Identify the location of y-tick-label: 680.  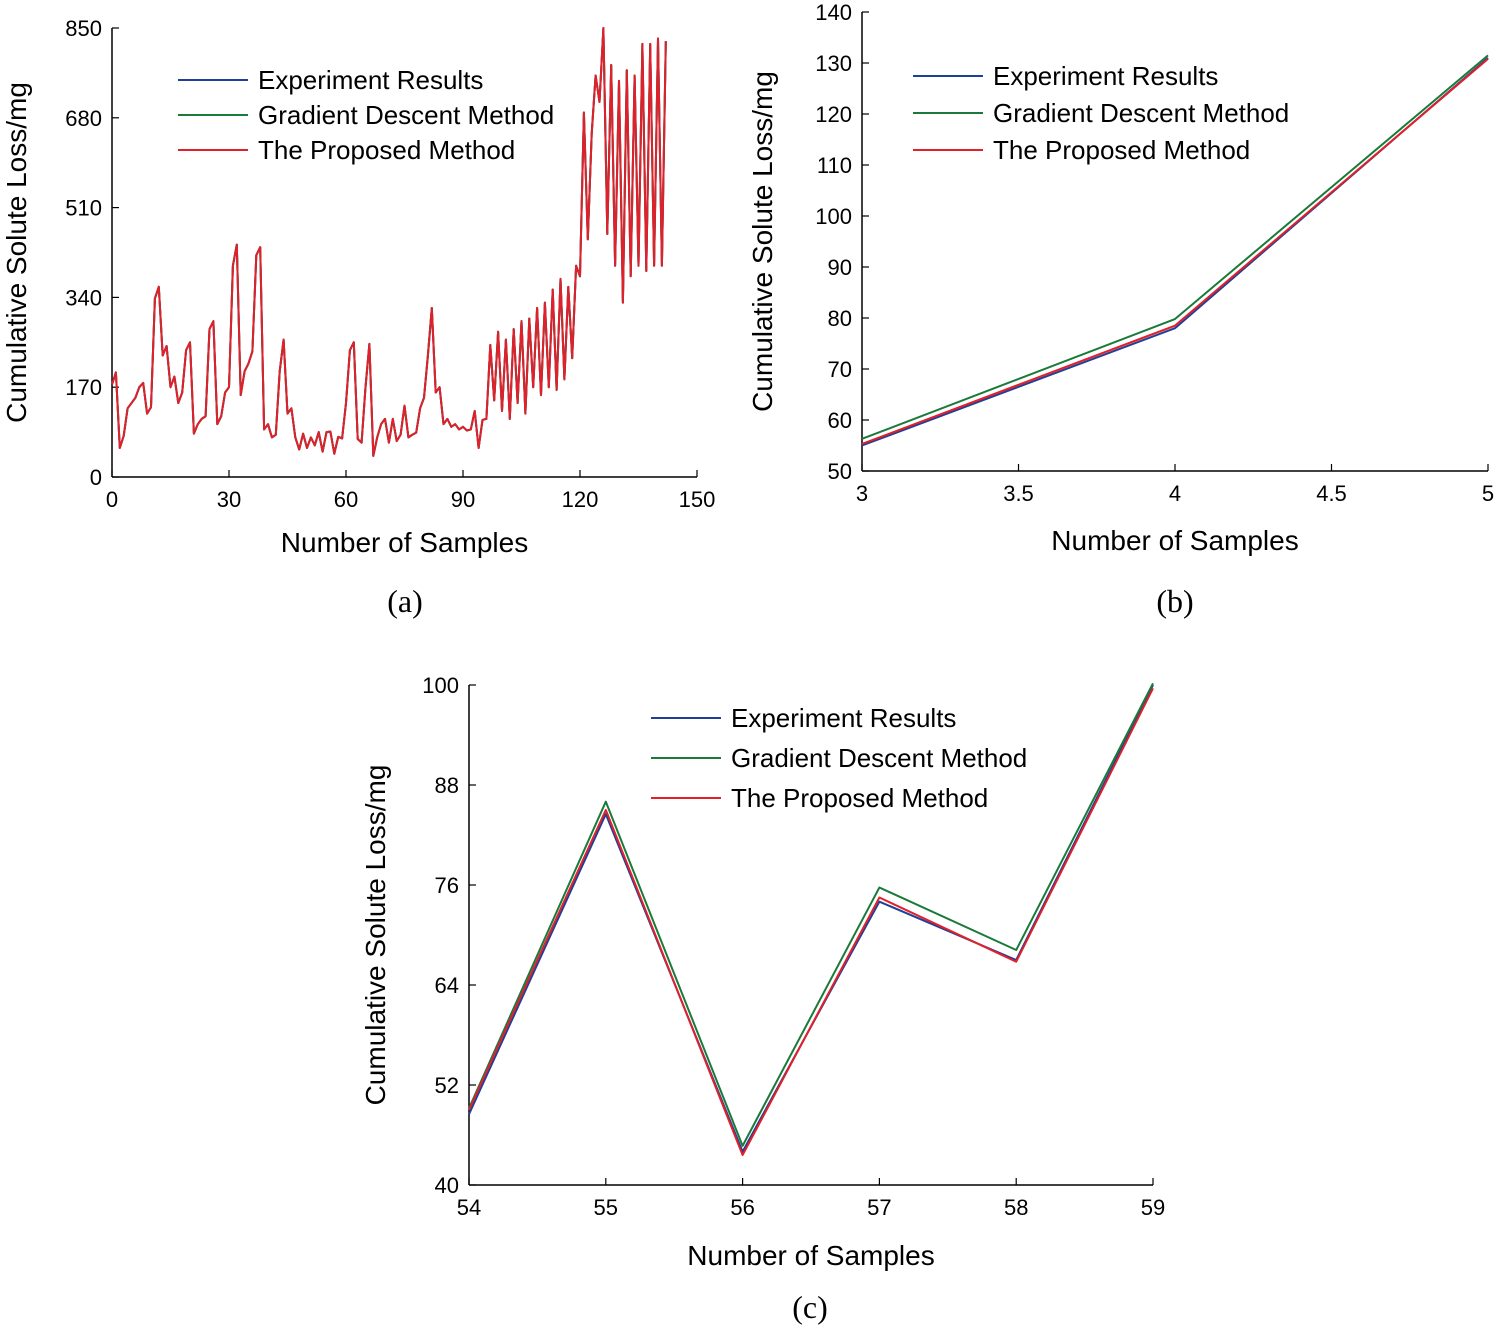
(83, 118).